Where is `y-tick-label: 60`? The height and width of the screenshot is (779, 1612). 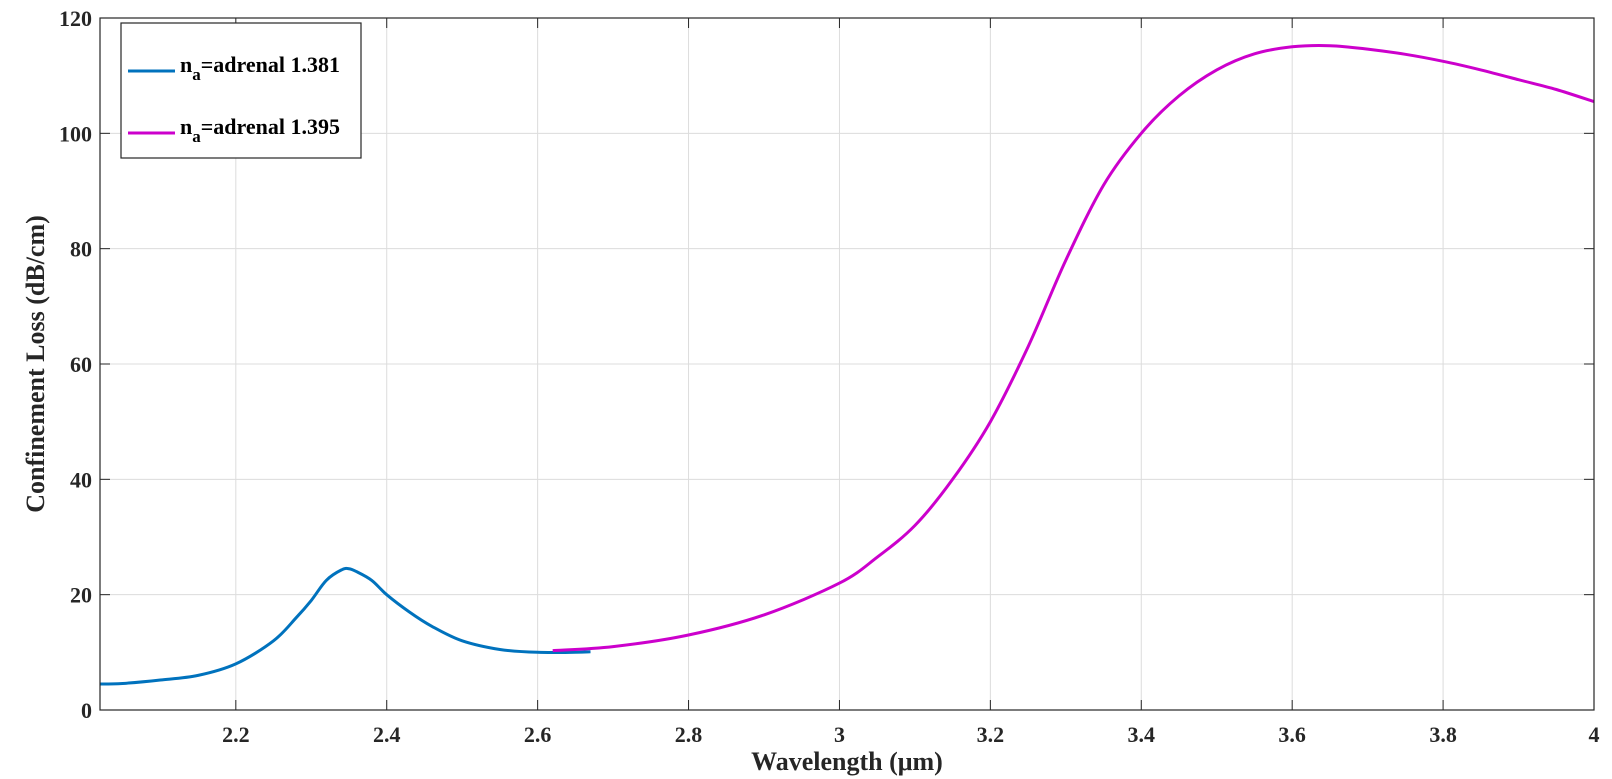 y-tick-label: 60 is located at coordinates (81, 364).